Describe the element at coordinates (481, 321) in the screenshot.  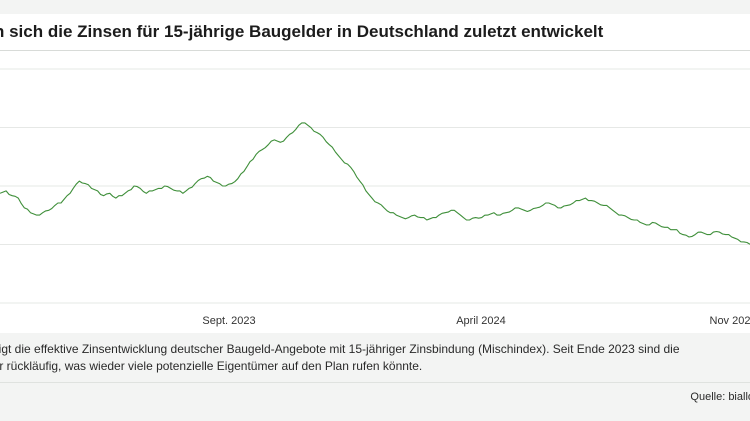
I see `x-tick-label: April 2024` at that location.